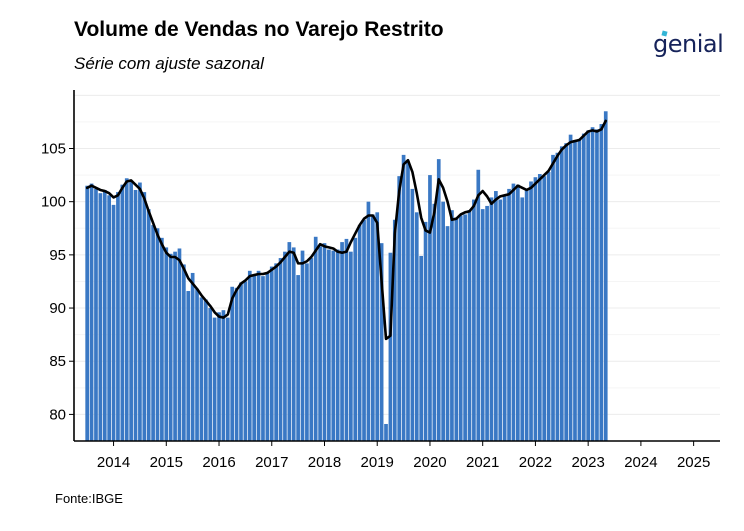 This screenshot has height=531, width=744. I want to click on x-tick-label: 2015, so click(166, 462).